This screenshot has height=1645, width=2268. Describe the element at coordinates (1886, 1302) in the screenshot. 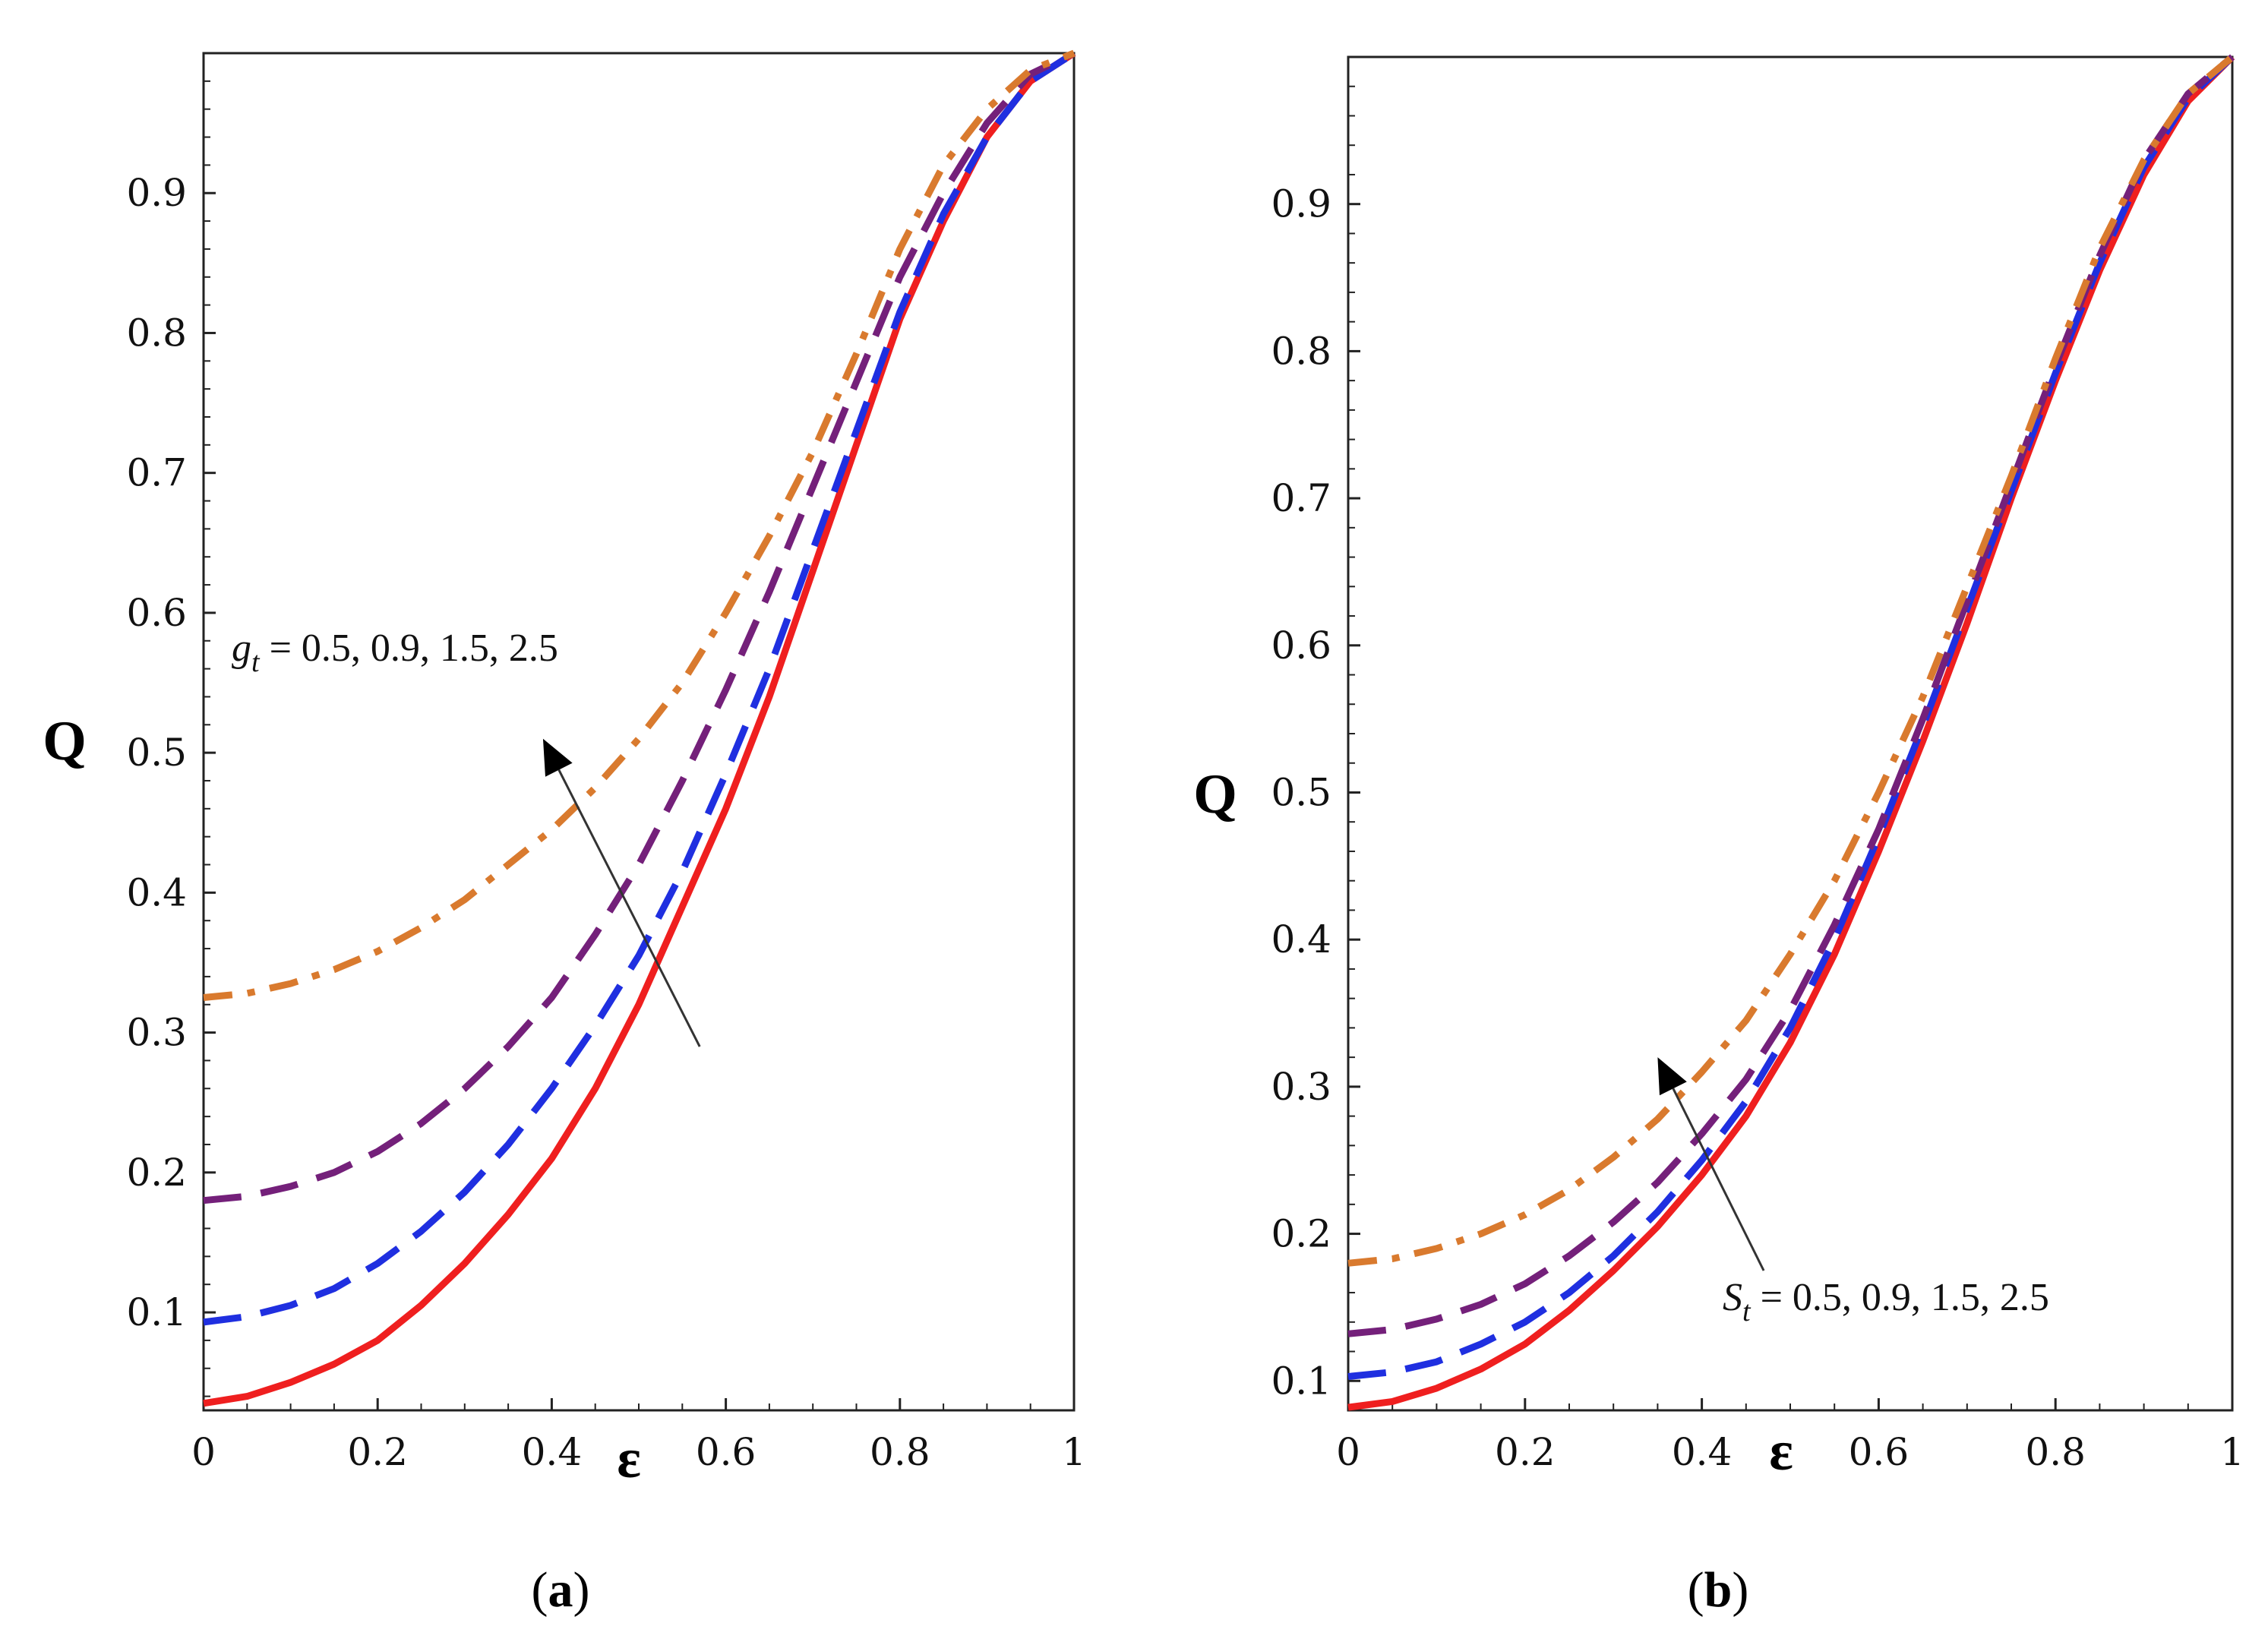

I see `parameter-annotation: St = 0.5, 0.9, 1.5, 2.5` at that location.